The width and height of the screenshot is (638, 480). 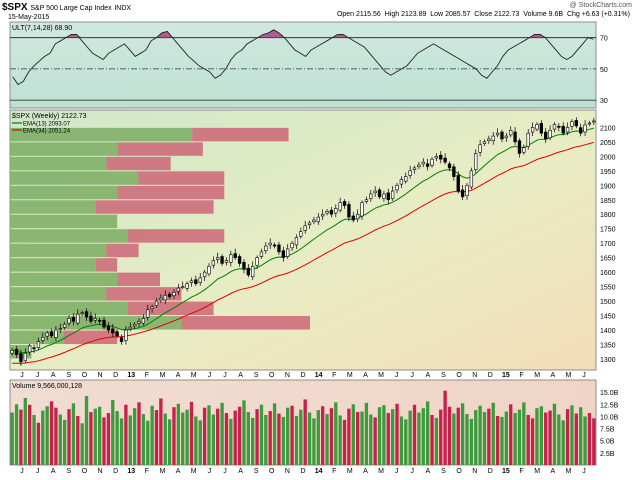 What do you see at coordinates (381, 471) in the screenshot?
I see `x-axis-label-bottom: M` at bounding box center [381, 471].